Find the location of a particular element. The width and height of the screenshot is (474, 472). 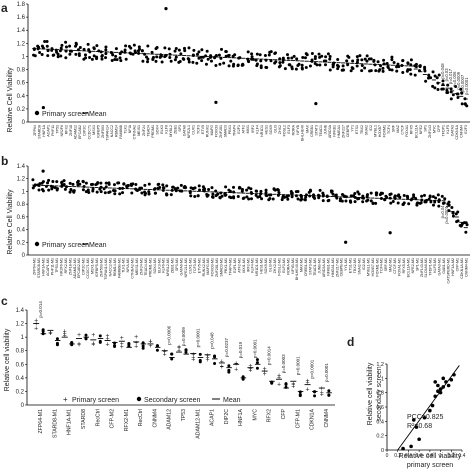

y-tick-label: 0.8 is located at coordinates (380, 394).